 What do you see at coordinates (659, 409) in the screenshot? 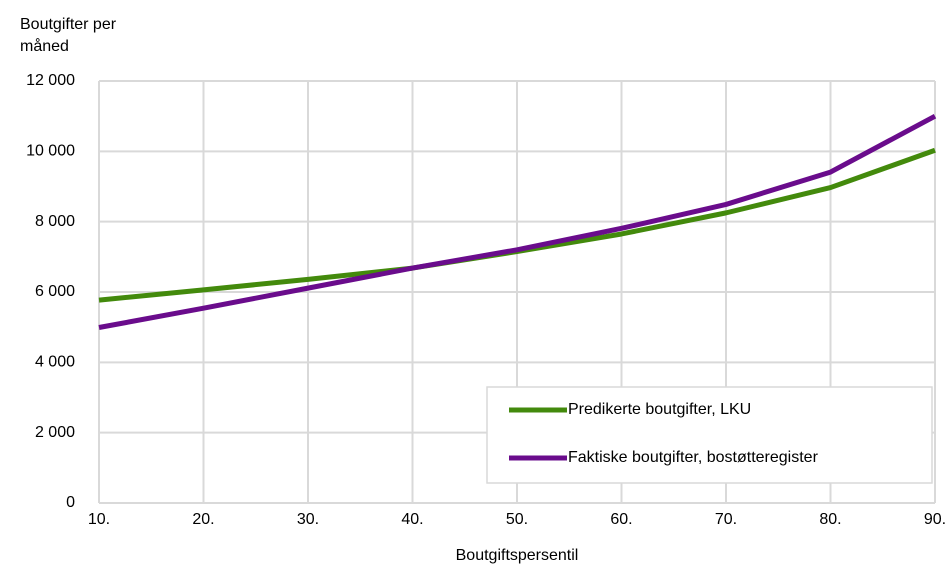
I see `legend-label: Predikerte boutgifter, LKU` at bounding box center [659, 409].